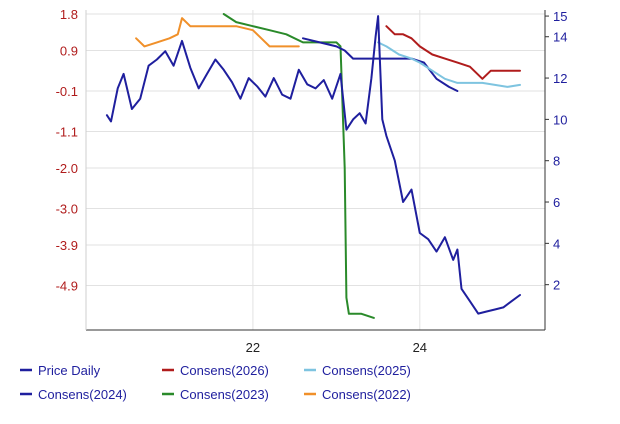 This screenshot has width=620, height=424. What do you see at coordinates (366, 394) in the screenshot?
I see `legend-label: Consens(2022)` at bounding box center [366, 394].